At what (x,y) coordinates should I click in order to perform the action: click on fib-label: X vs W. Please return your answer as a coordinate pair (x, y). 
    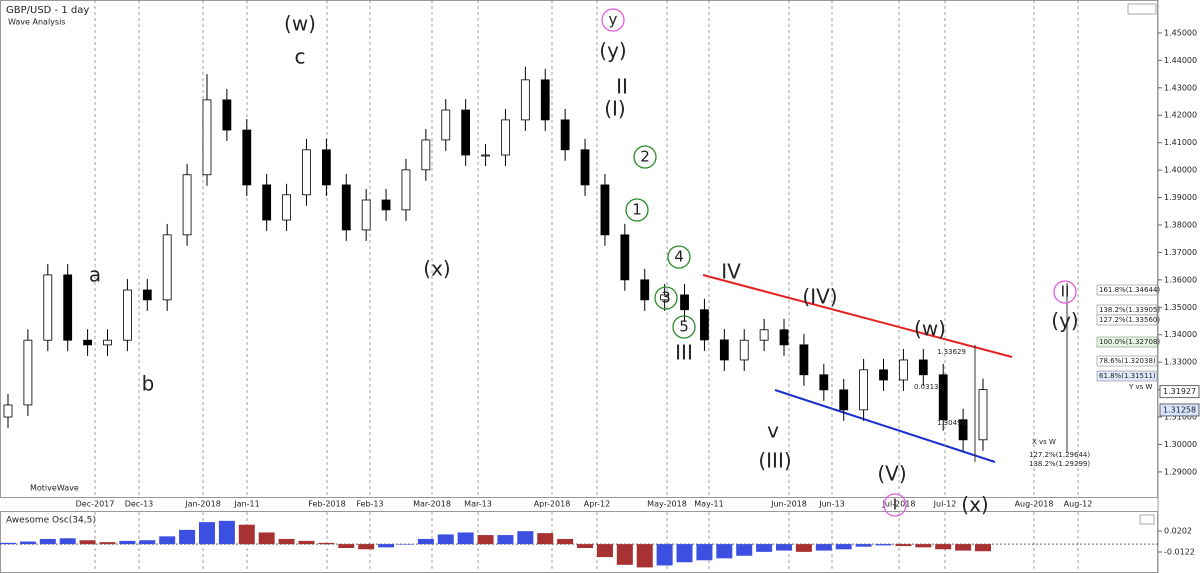
    Looking at the image, I should click on (1044, 442).